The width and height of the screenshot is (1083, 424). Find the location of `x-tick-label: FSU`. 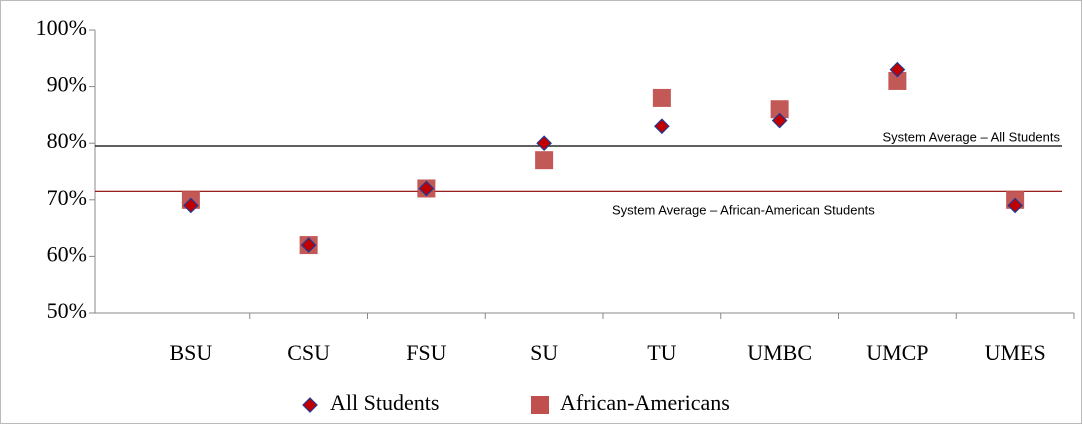

x-tick-label: FSU is located at coordinates (426, 352).